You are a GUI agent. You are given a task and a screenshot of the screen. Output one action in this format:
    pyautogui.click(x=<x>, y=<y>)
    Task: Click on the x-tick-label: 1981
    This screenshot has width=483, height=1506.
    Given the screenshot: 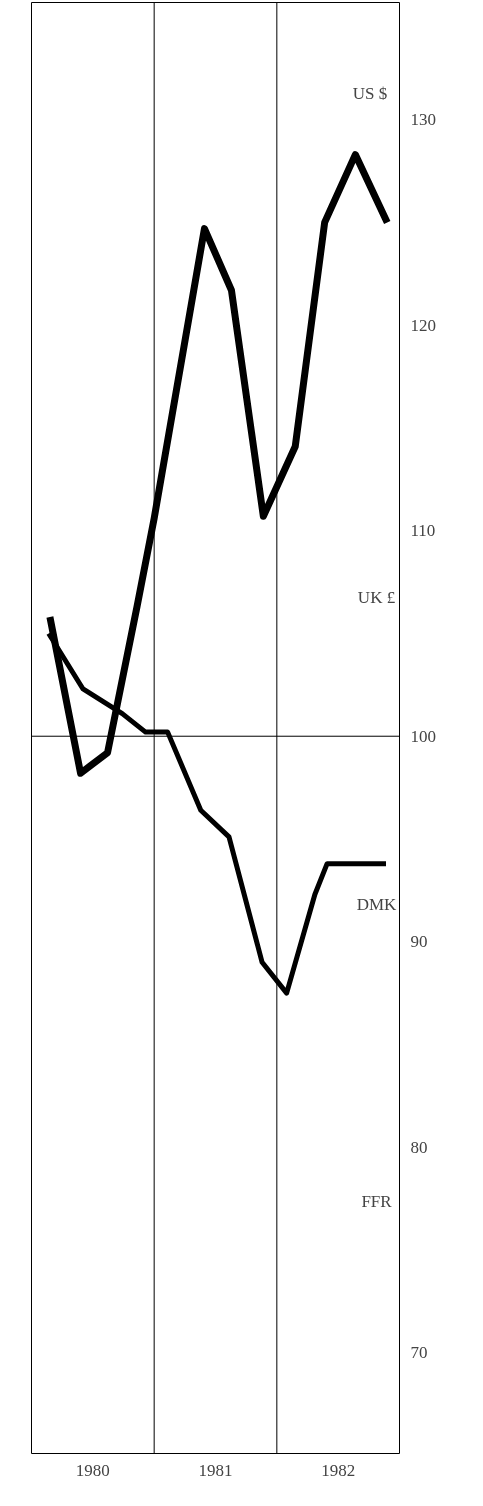 What is the action you would take?
    pyautogui.click(x=215, y=1470)
    